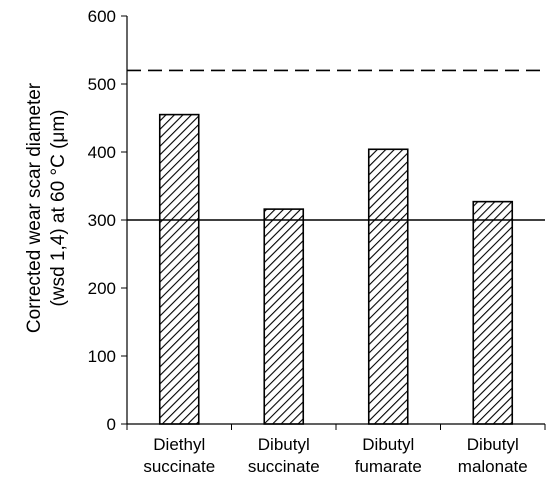 The image size is (557, 499). I want to click on x-category-label-line: malonate, so click(493, 466).